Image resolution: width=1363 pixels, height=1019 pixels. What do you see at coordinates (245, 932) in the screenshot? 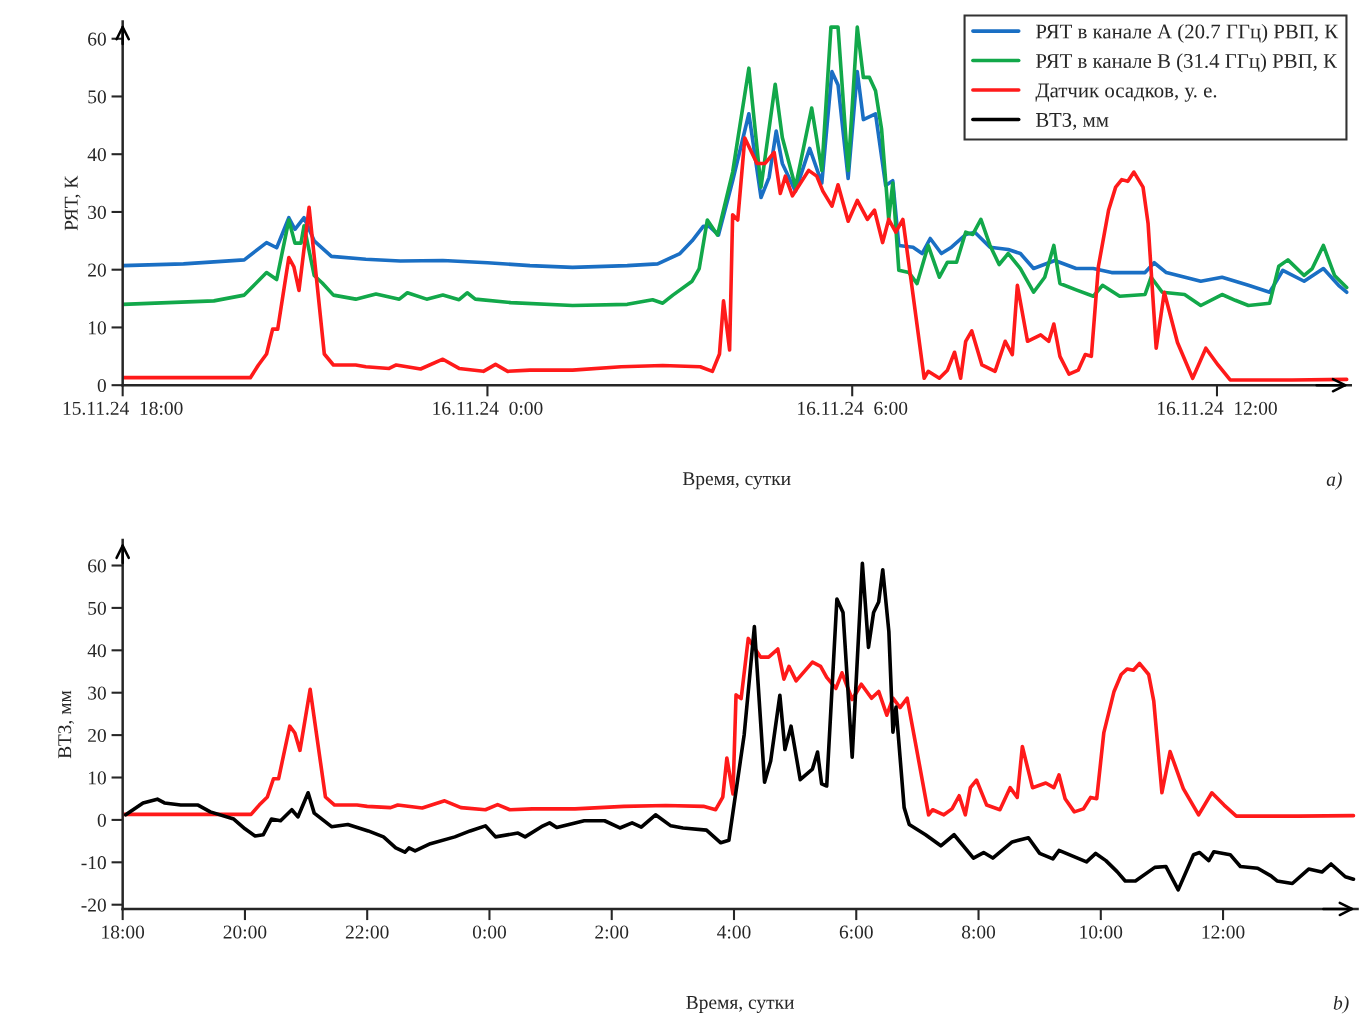
I see `x-tick-label: 20:00` at bounding box center [245, 932].